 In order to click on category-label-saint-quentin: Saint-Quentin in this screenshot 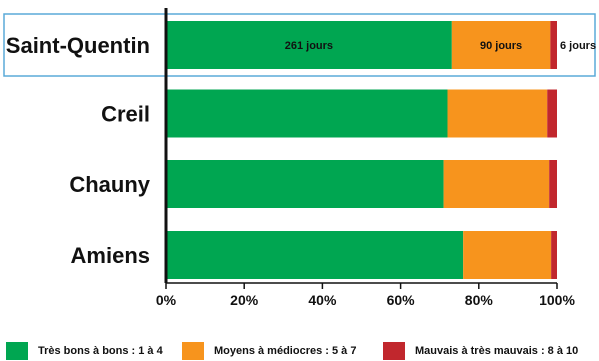, I will do `click(78, 45)`.